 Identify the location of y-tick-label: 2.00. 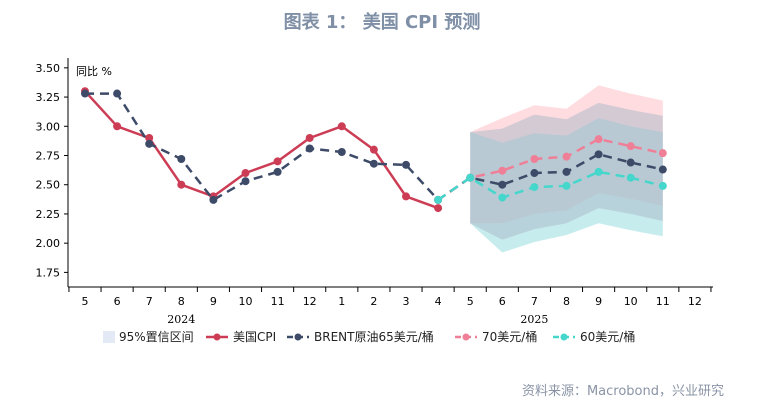
(48, 243).